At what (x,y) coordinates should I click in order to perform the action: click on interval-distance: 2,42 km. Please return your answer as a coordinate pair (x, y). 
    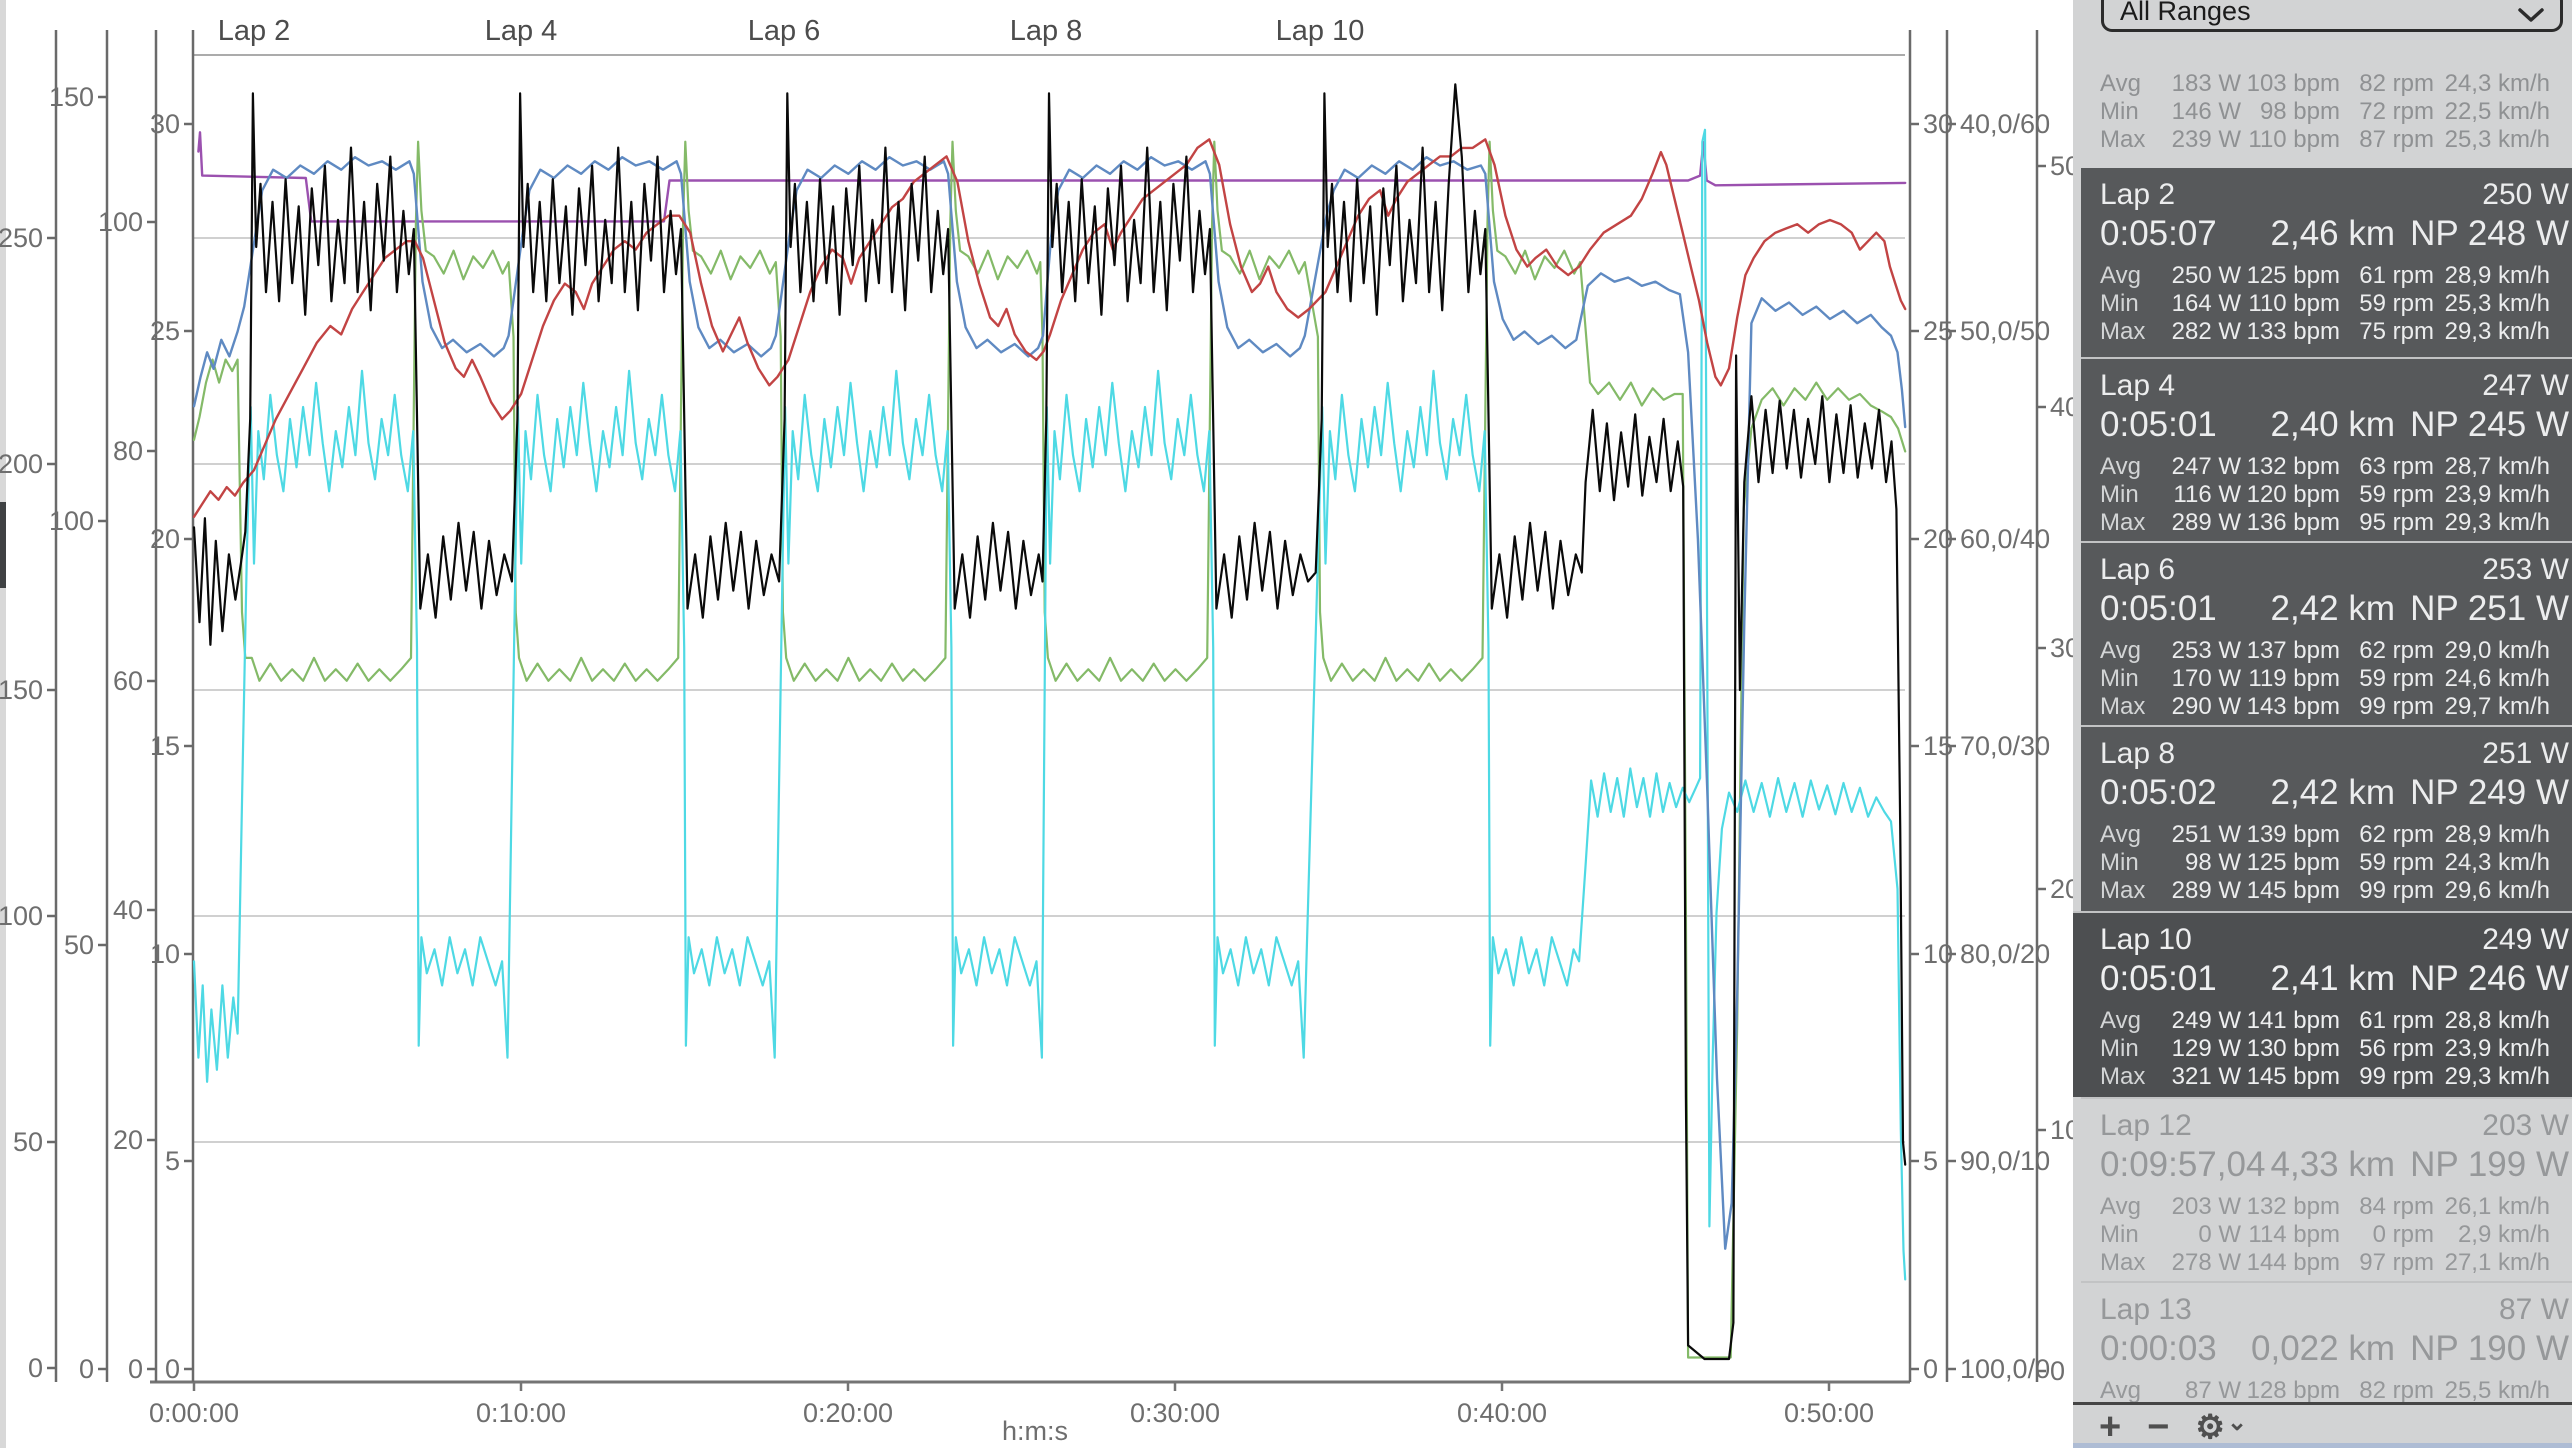
    Looking at the image, I should click on (2333, 608).